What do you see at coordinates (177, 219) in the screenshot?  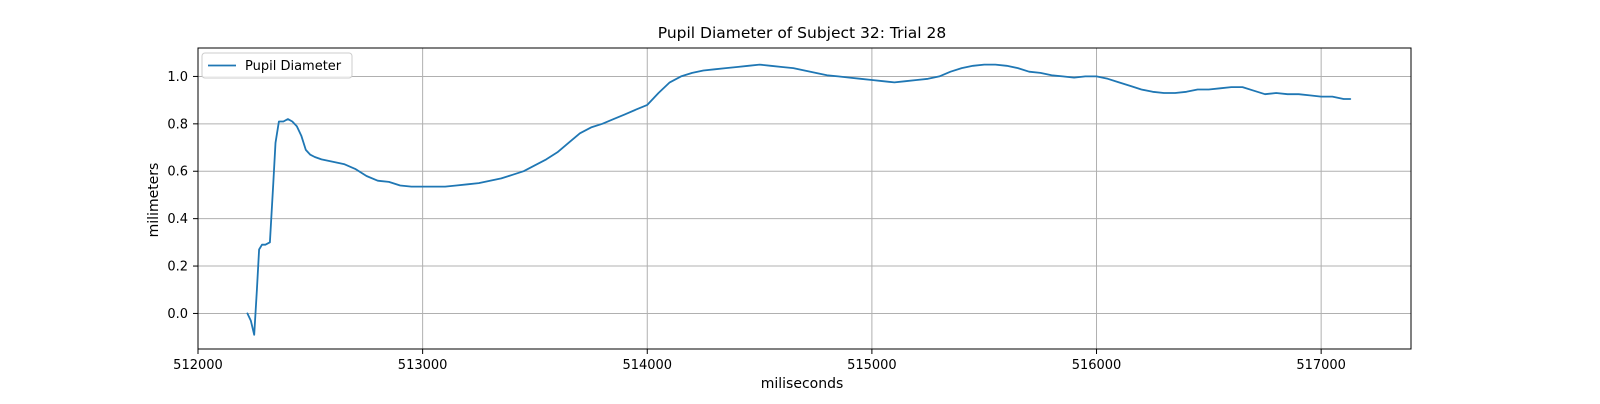 I see `y-tick-label: 0.4` at bounding box center [177, 219].